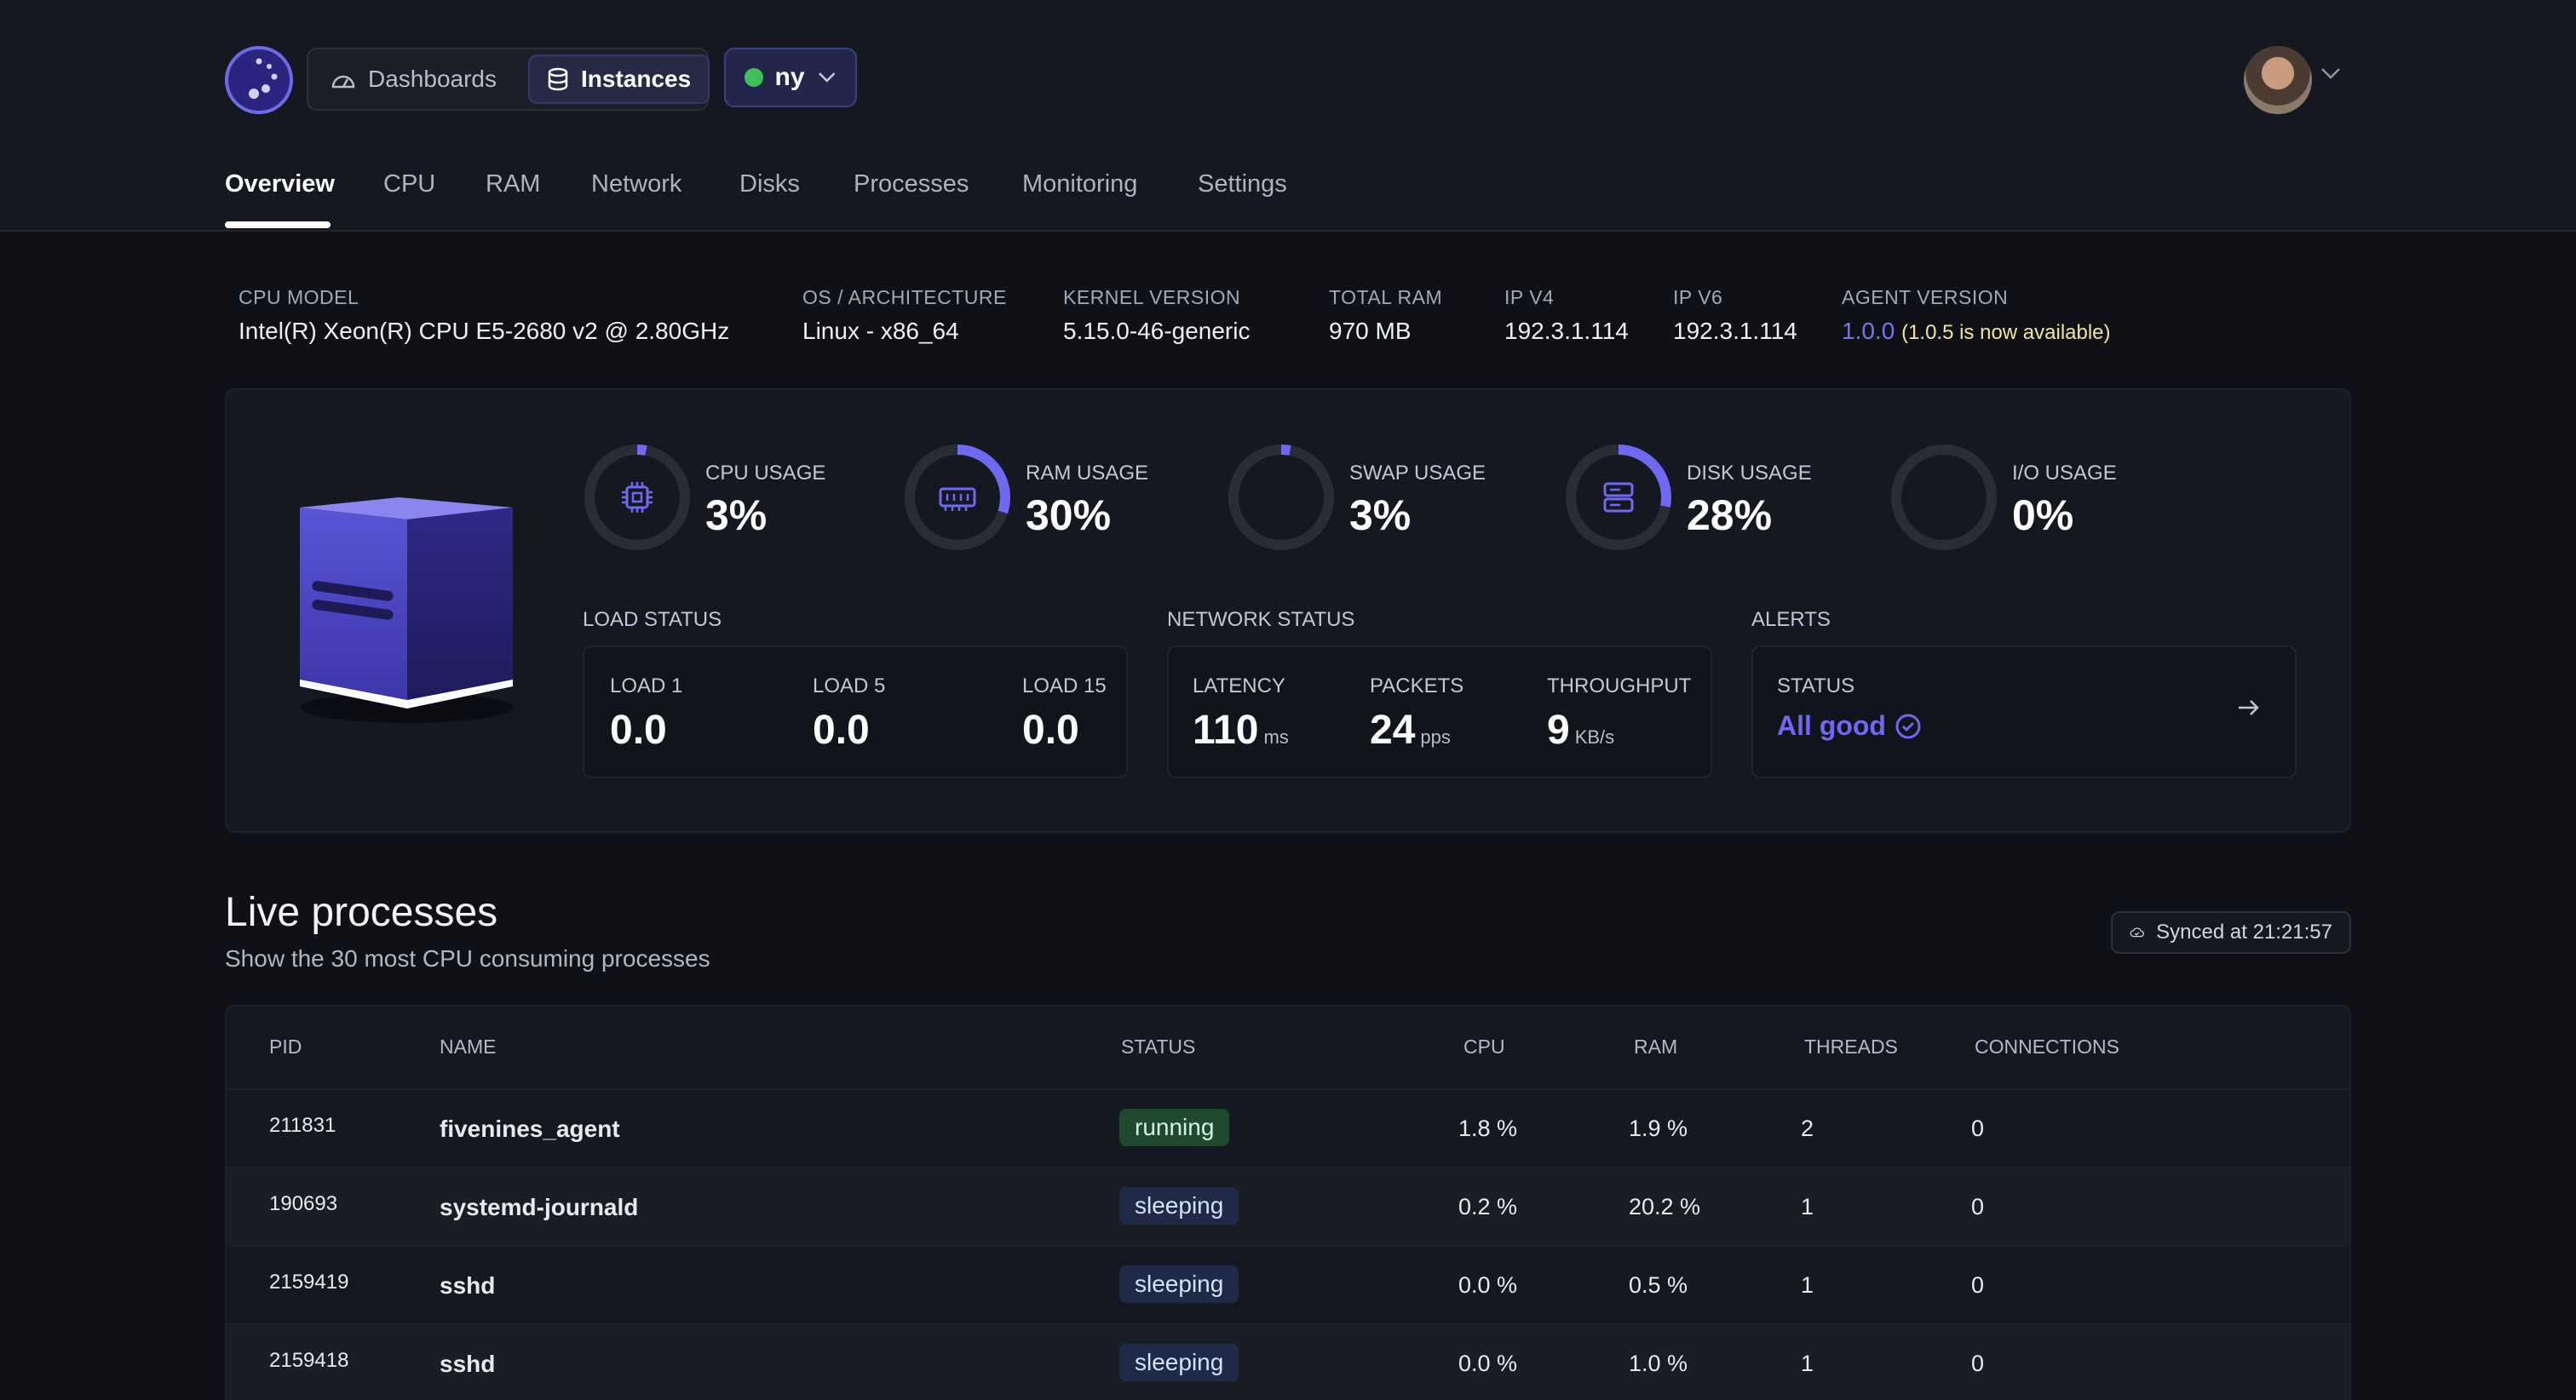 This screenshot has height=1400, width=2576. I want to click on ram-cell: 0.5 %, so click(1658, 1285).